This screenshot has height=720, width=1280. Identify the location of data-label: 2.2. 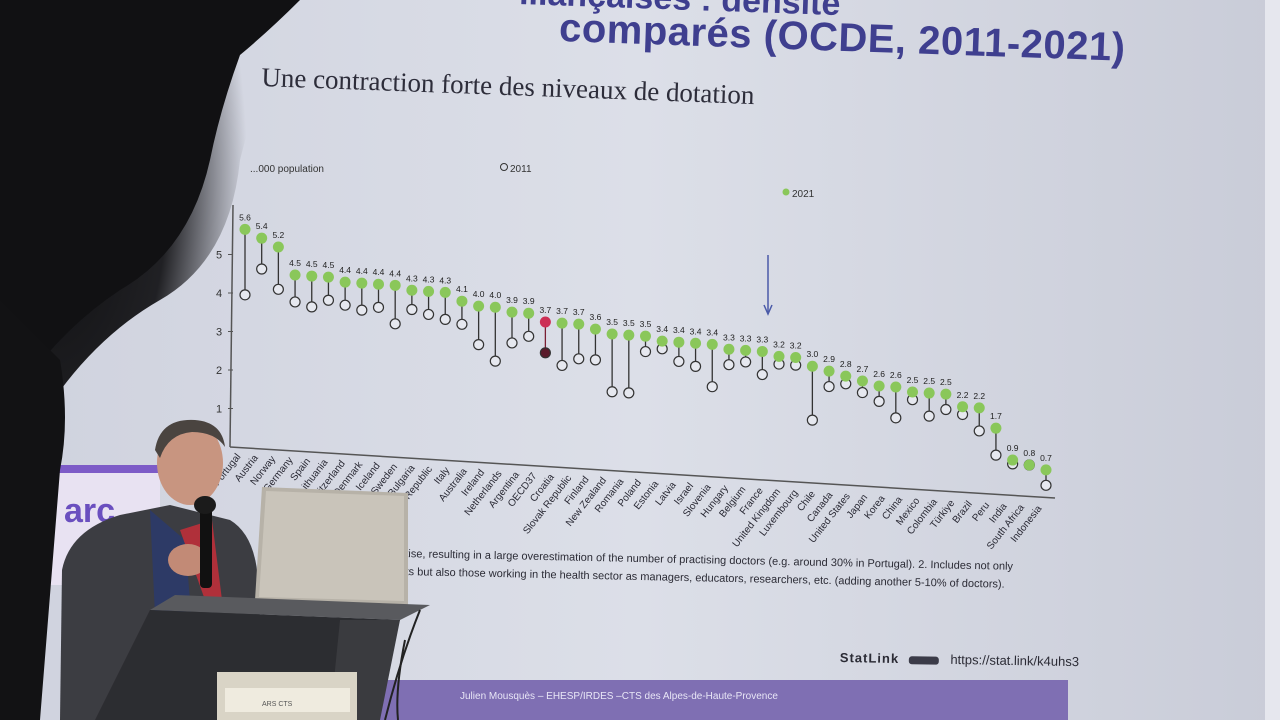
(963, 395).